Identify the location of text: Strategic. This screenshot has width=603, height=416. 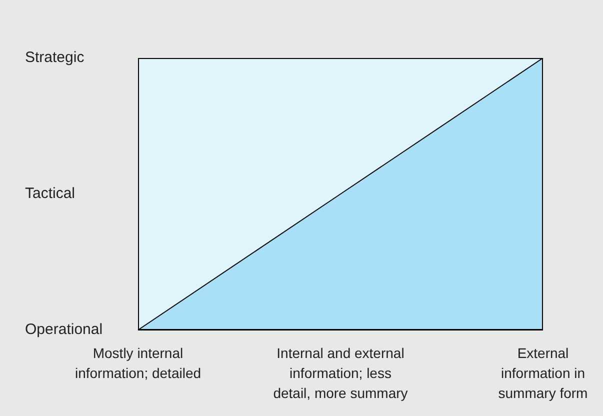
(54, 58).